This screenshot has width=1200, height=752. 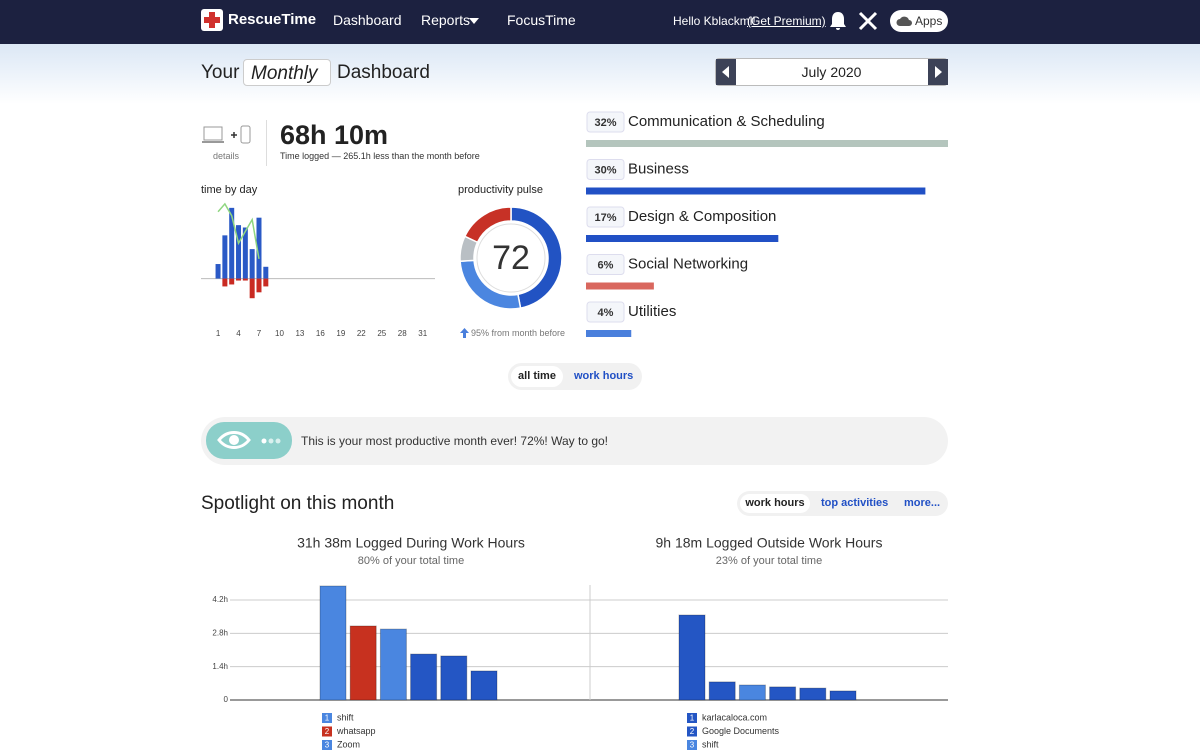 What do you see at coordinates (652, 311) in the screenshot?
I see `category-name: Utilities` at bounding box center [652, 311].